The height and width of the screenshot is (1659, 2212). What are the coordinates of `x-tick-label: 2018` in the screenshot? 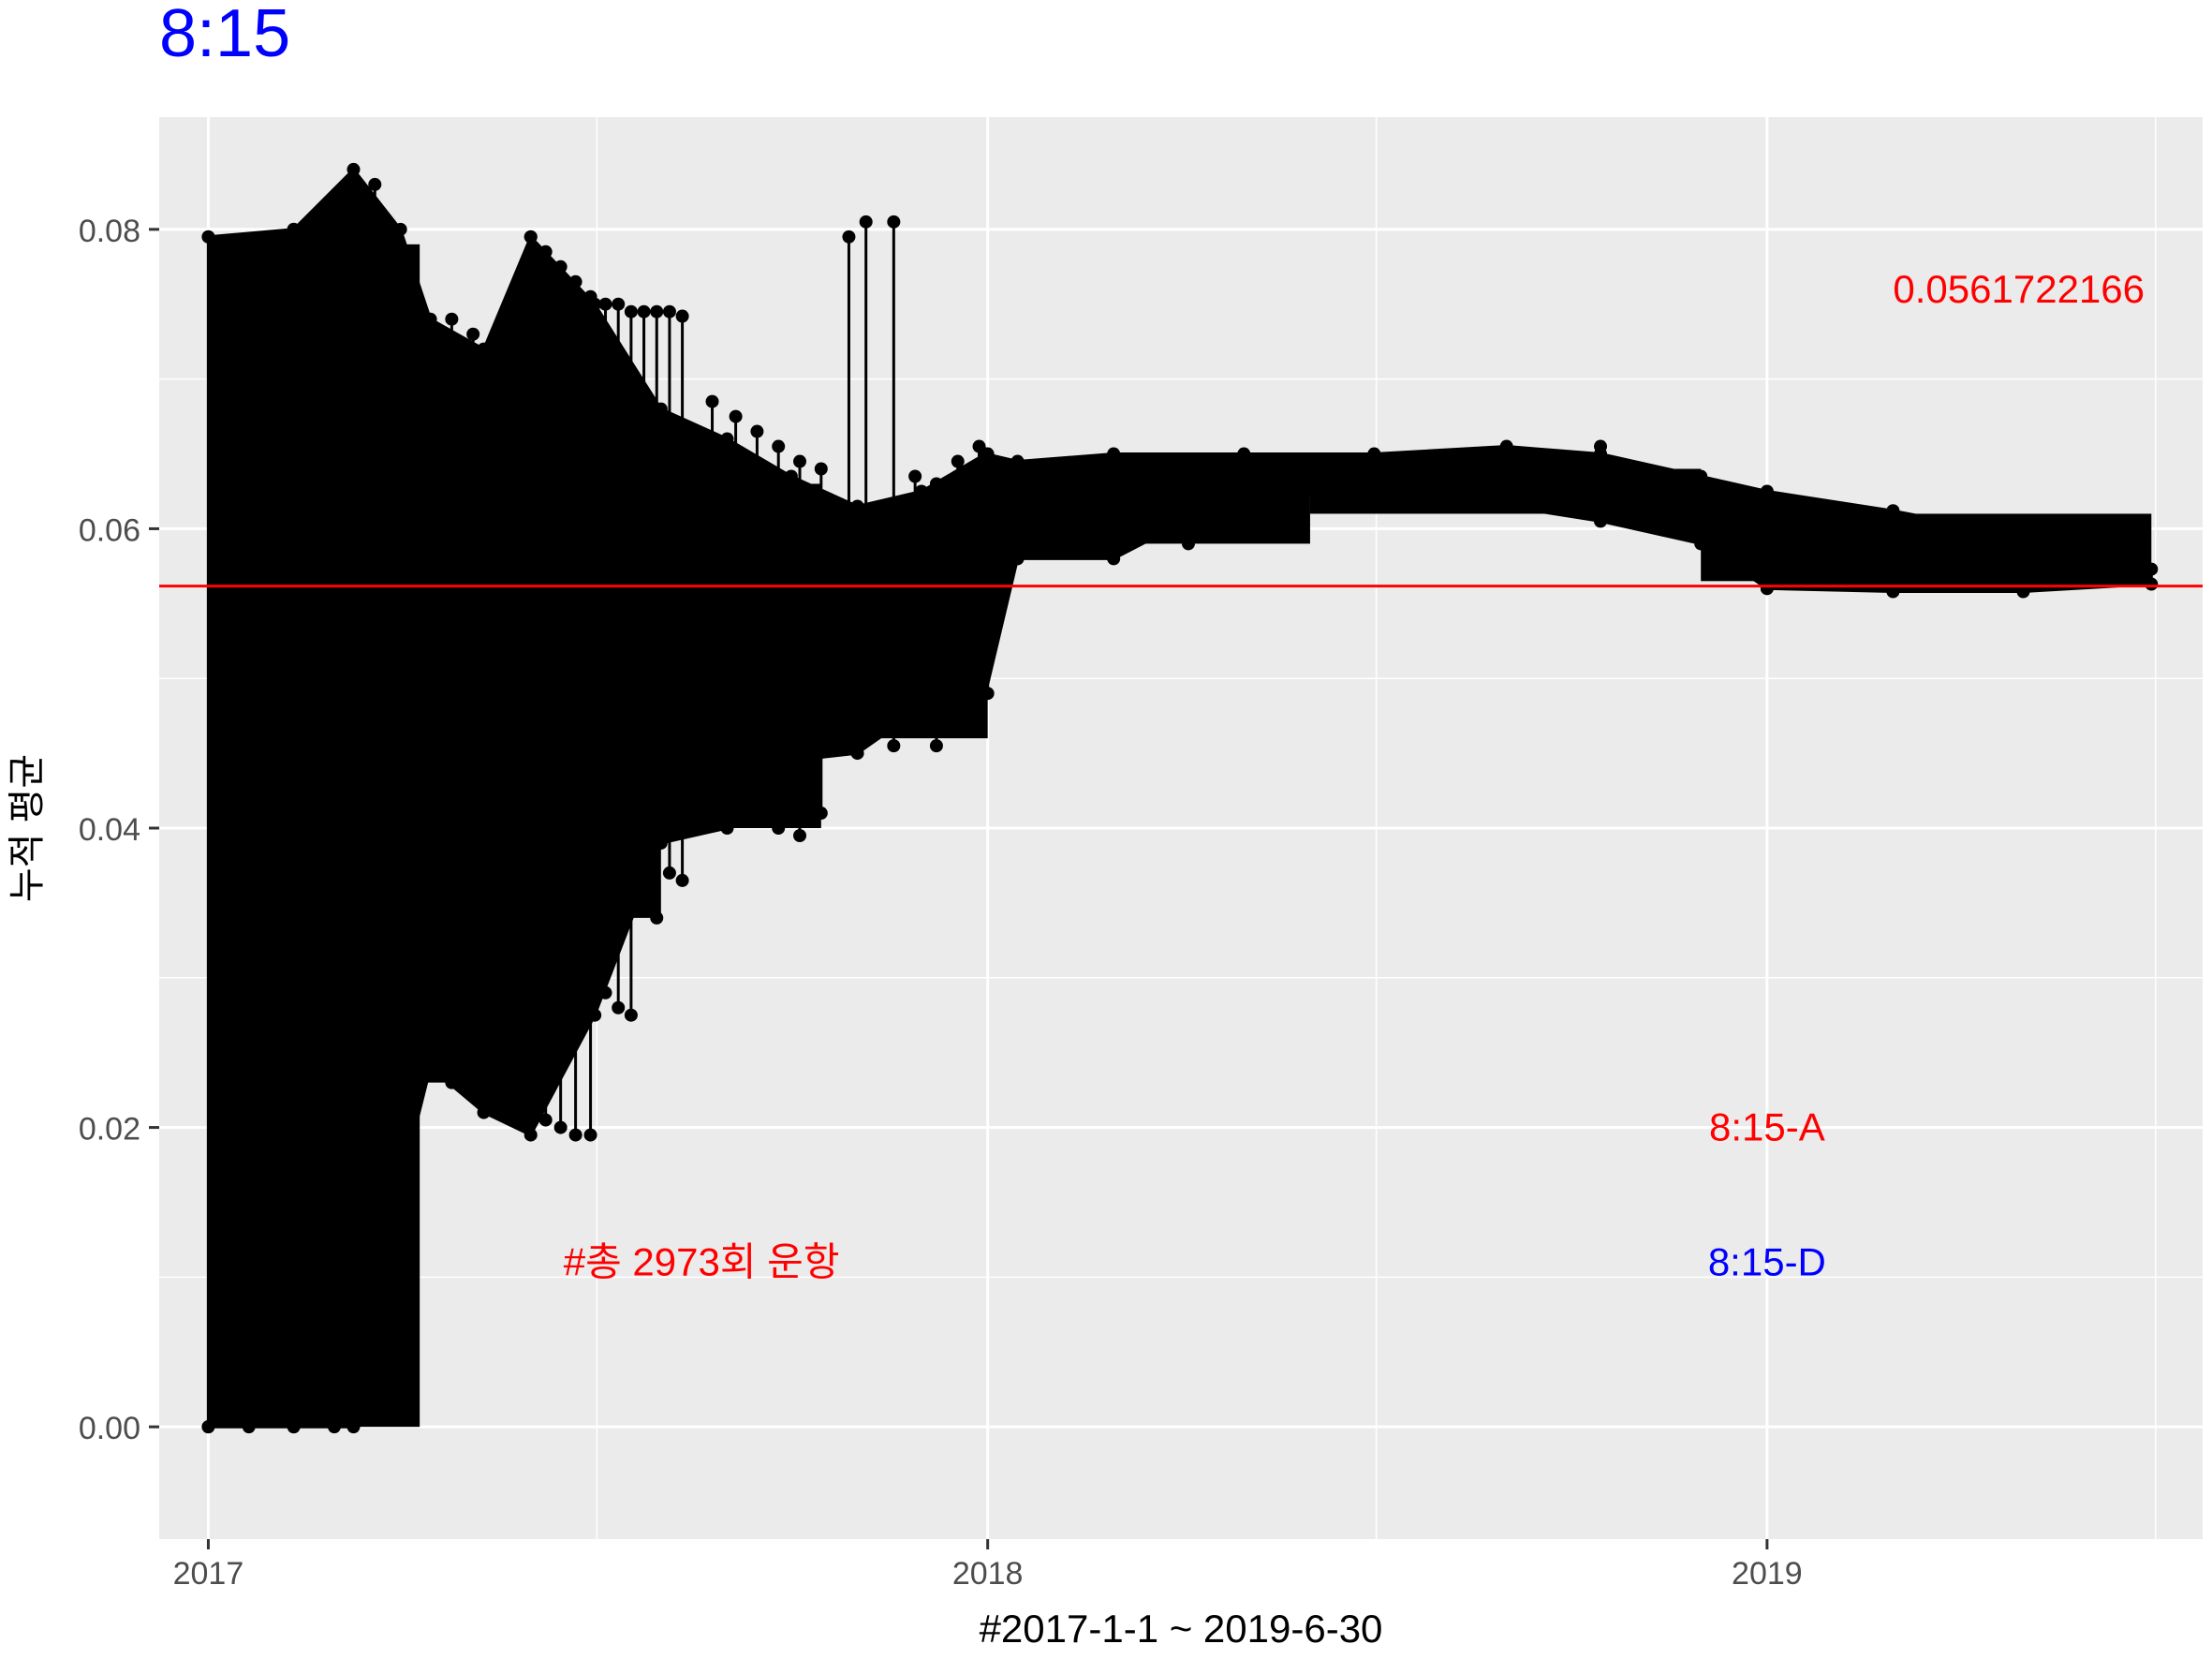 It's located at (988, 1574).